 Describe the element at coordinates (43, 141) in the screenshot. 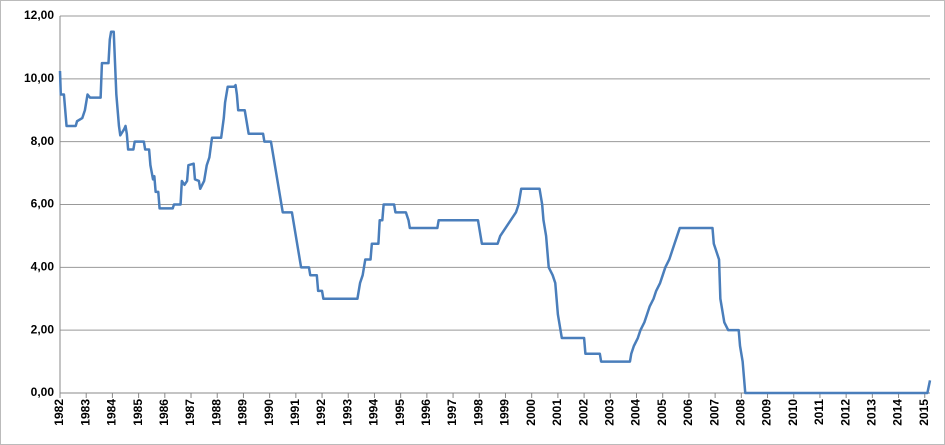

I see `y-tick-label: 8,00` at that location.